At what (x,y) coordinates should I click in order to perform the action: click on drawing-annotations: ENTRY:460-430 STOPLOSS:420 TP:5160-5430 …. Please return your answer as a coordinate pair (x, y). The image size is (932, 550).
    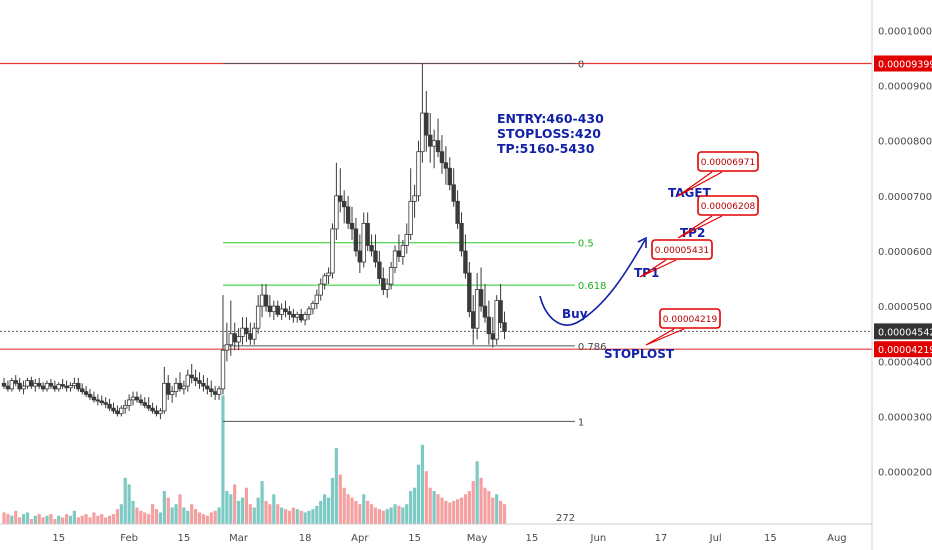
    Looking at the image, I should click on (628, 236).